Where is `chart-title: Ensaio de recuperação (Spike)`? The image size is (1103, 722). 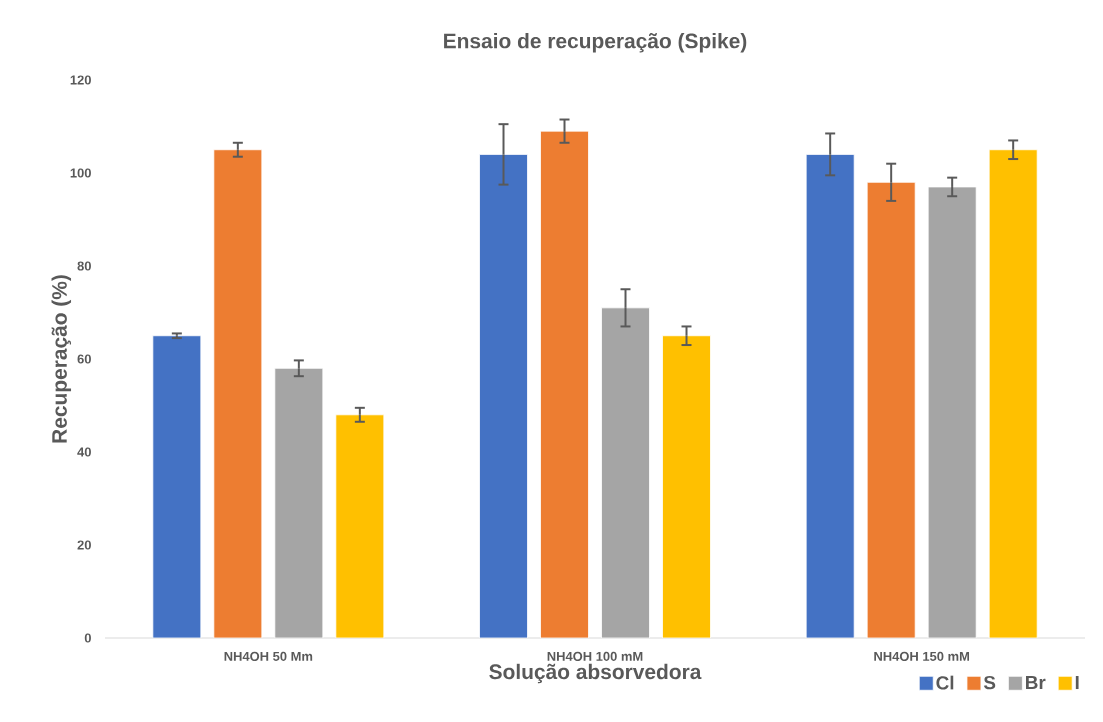
chart-title: Ensaio de recuperação (Spike) is located at coordinates (595, 43).